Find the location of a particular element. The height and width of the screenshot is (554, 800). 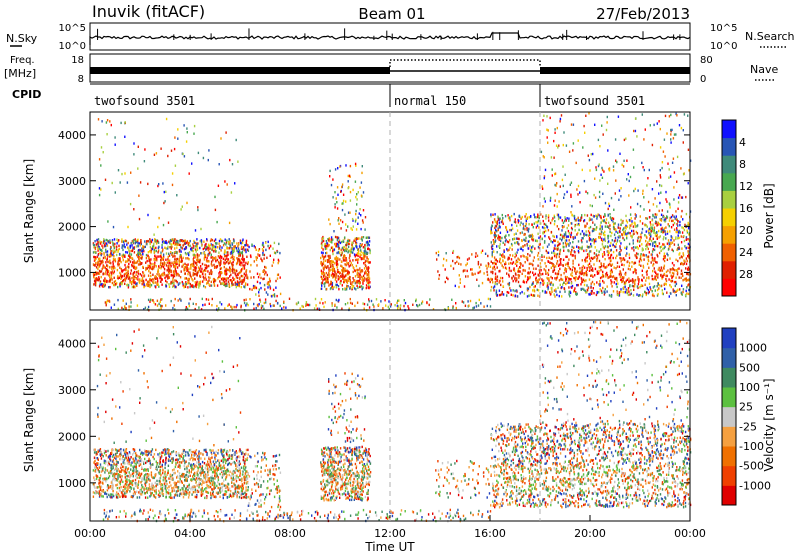

nsky-right-tick-top: 10^5 is located at coordinates (723, 28).